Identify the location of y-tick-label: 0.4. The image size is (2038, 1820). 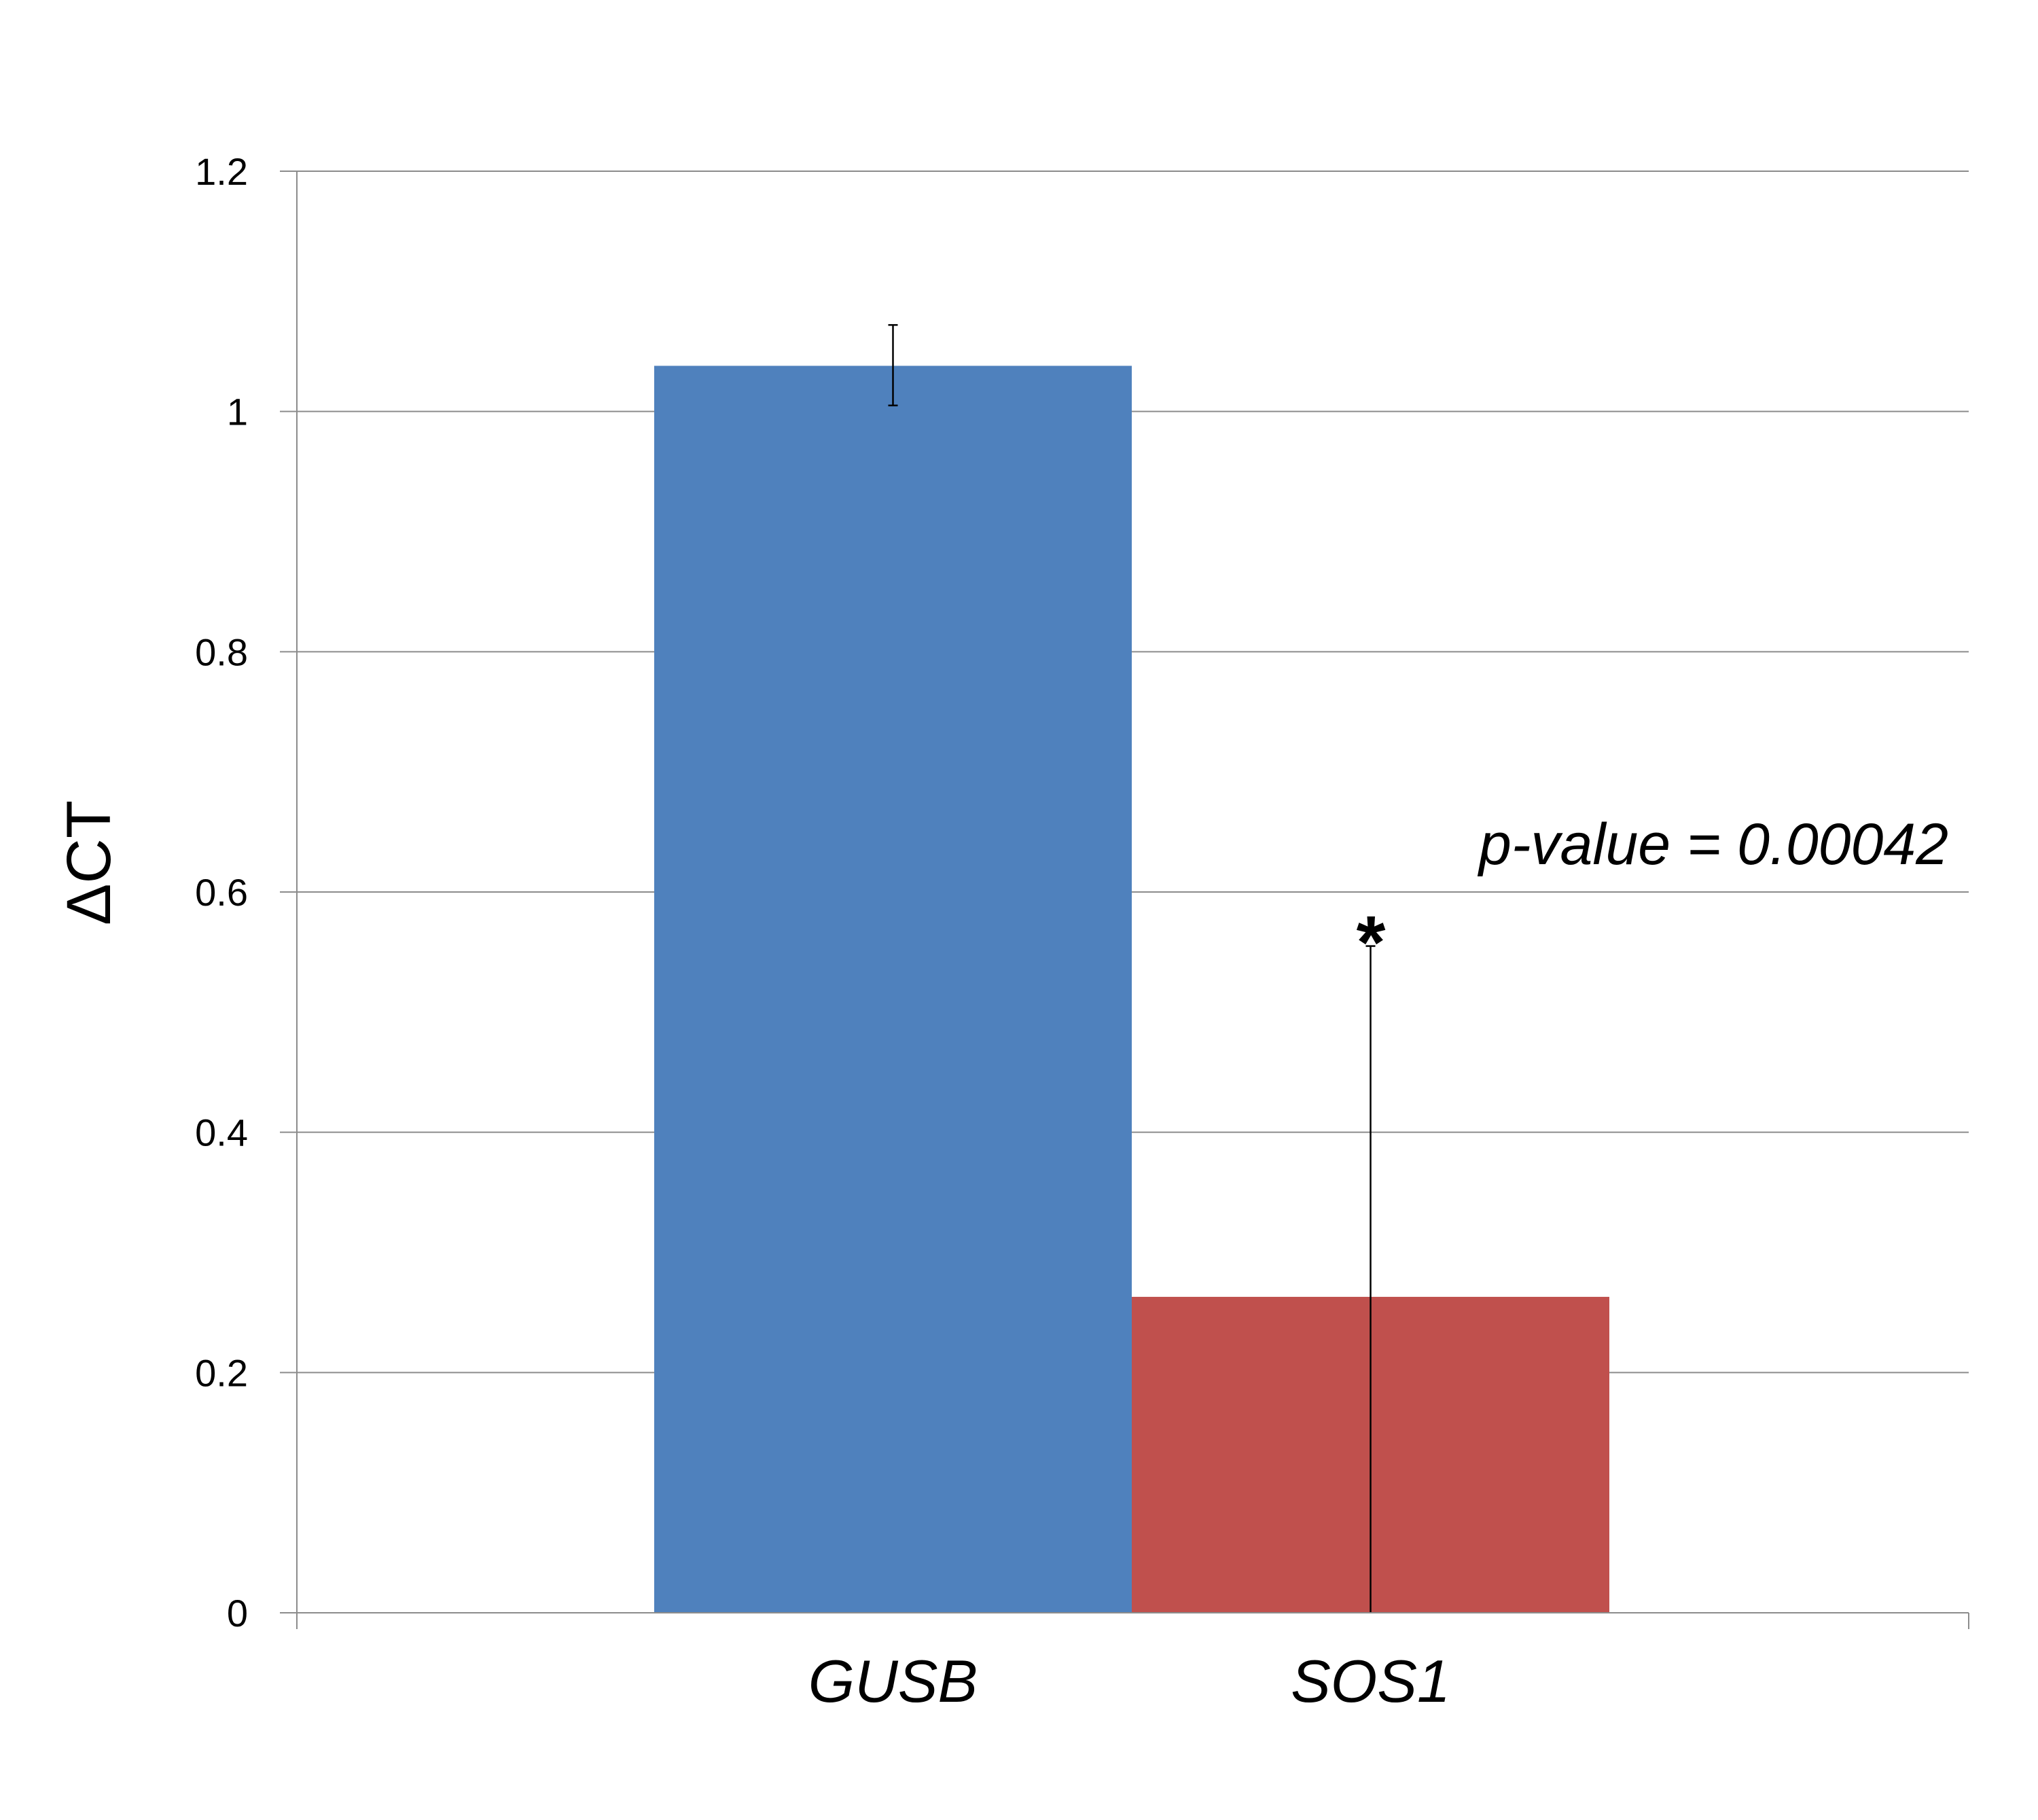
(221, 1132).